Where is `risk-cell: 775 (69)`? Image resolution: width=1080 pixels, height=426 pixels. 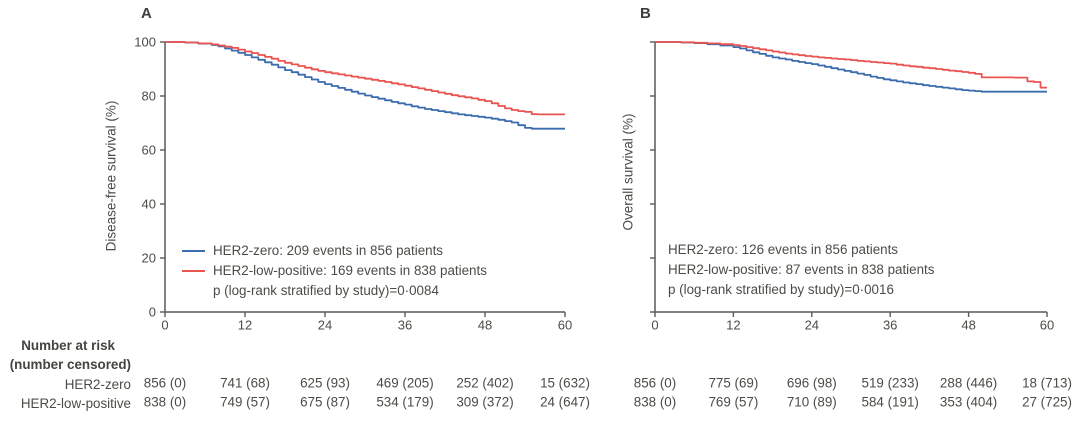
risk-cell: 775 (69) is located at coordinates (733, 383).